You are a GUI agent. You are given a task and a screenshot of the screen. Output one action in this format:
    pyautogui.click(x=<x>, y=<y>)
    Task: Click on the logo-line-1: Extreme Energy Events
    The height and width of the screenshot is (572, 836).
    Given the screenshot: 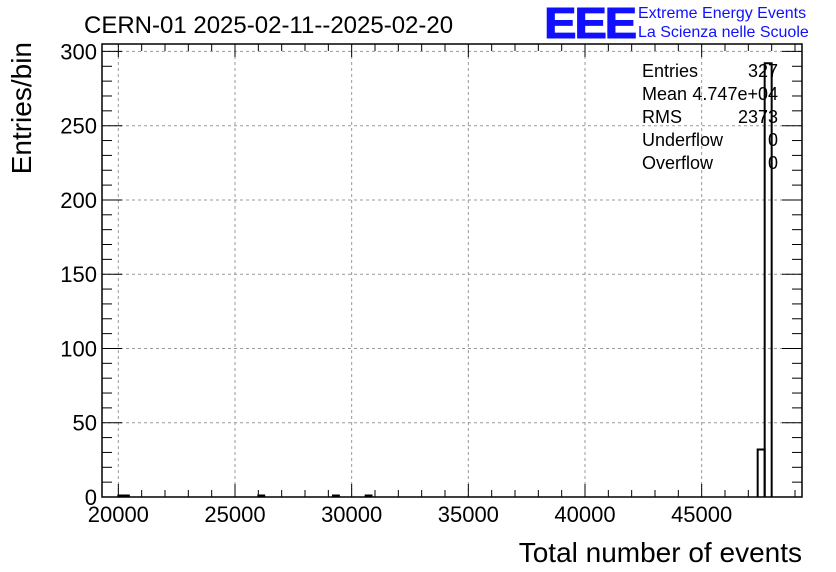 What is the action you would take?
    pyautogui.click(x=722, y=13)
    